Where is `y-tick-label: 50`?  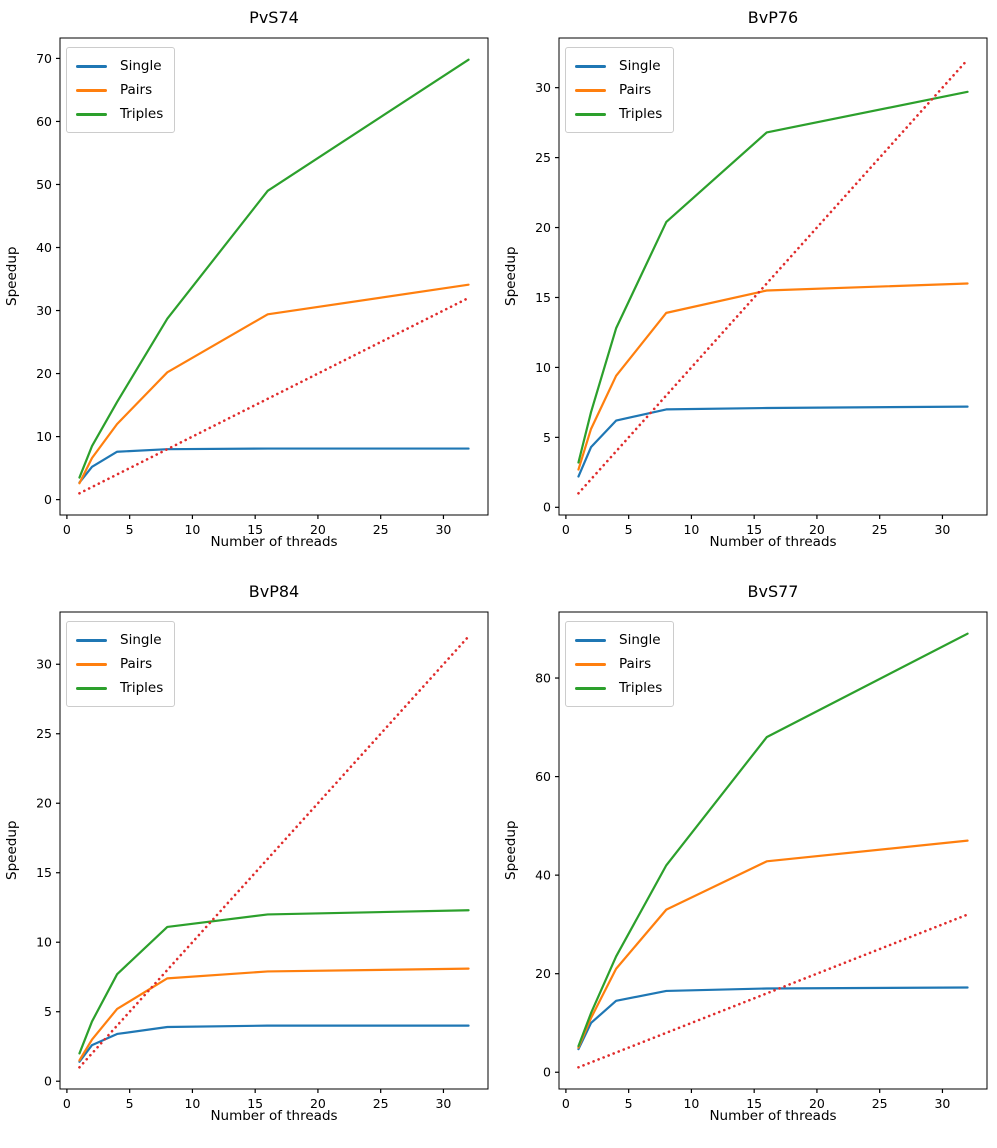
y-tick-label: 50 is located at coordinates (44, 184).